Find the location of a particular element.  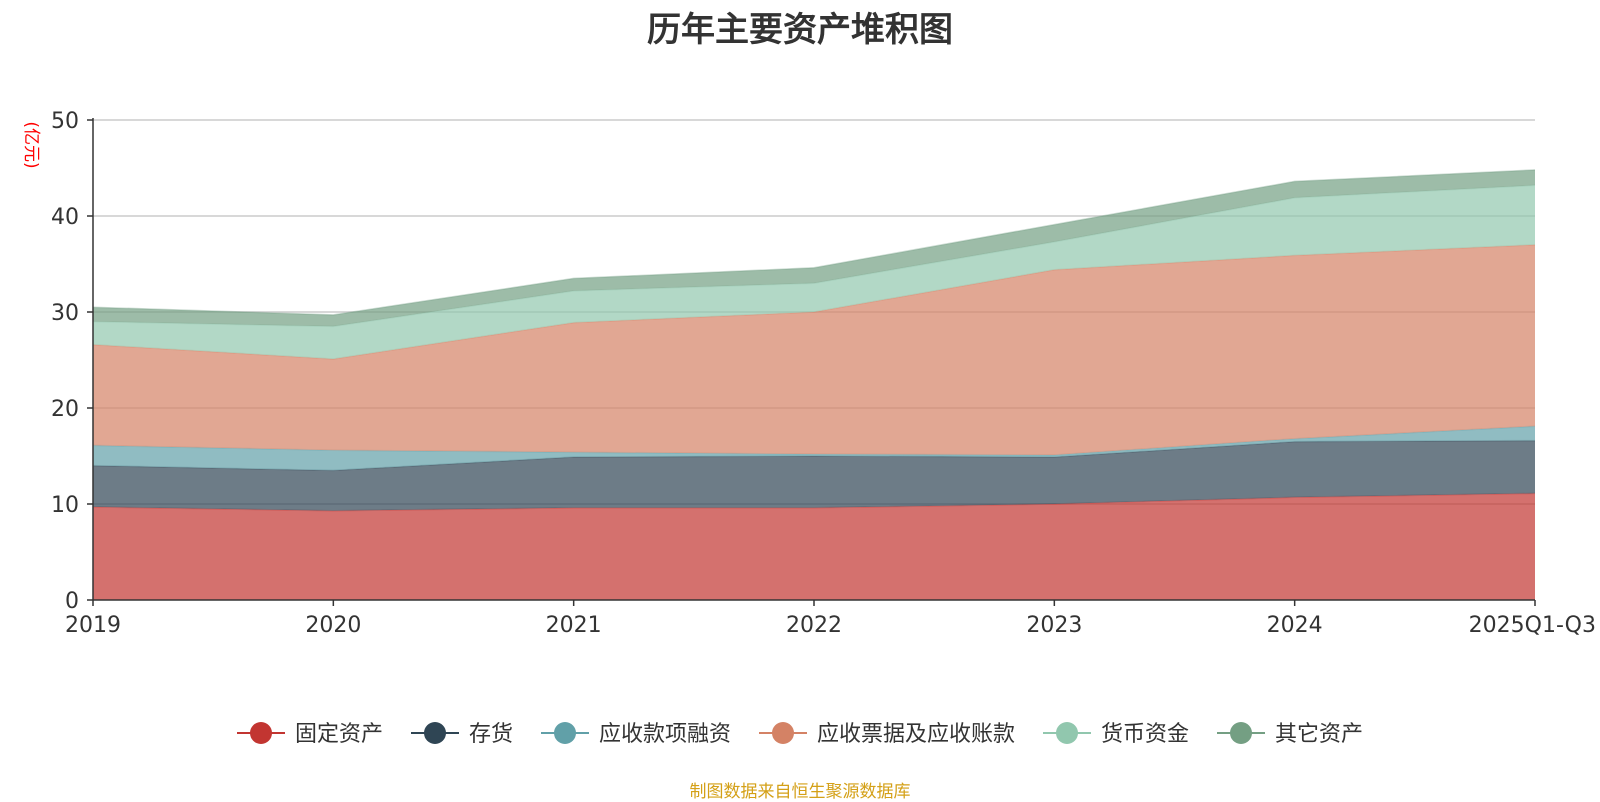

x-tick-label: 2020 is located at coordinates (333, 625).